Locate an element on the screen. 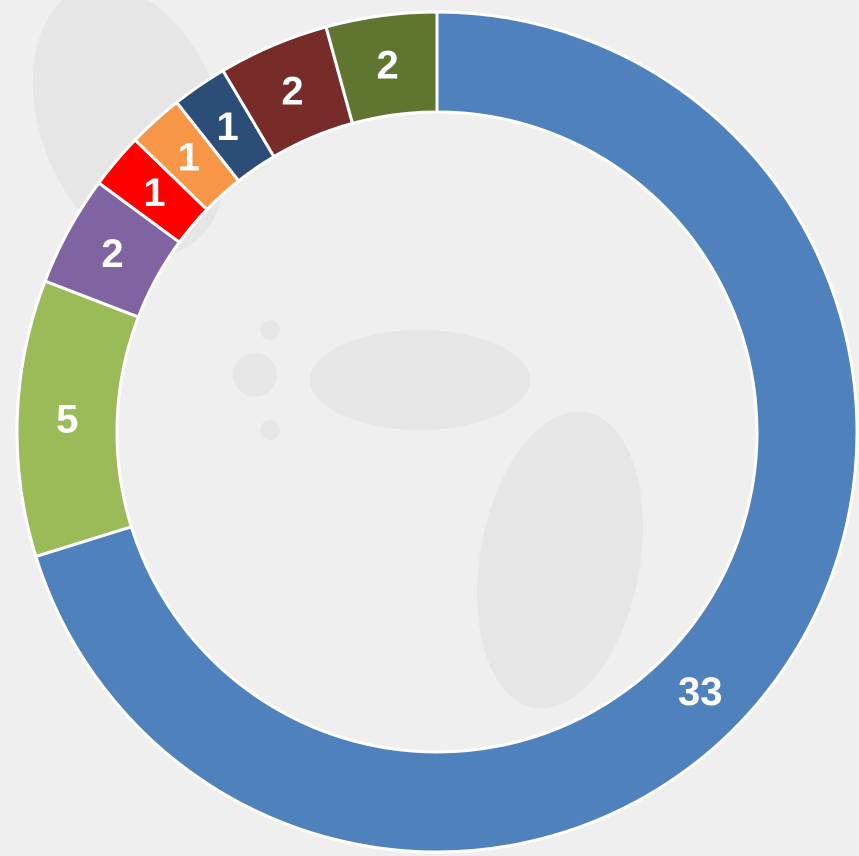 This screenshot has width=859, height=856. data-label: 5 is located at coordinates (67, 420).